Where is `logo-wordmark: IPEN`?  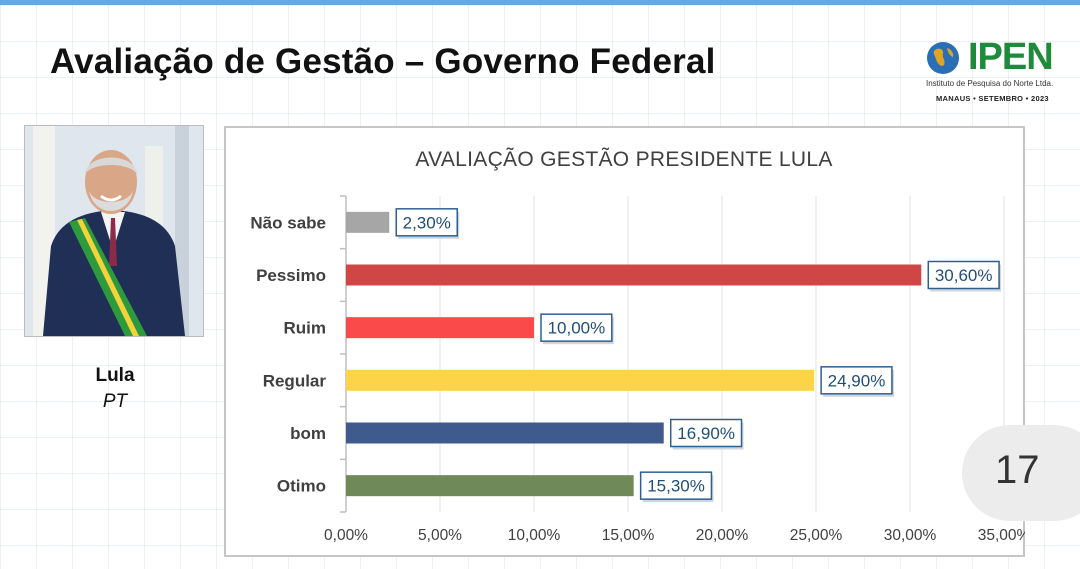
logo-wordmark: IPEN is located at coordinates (1011, 57).